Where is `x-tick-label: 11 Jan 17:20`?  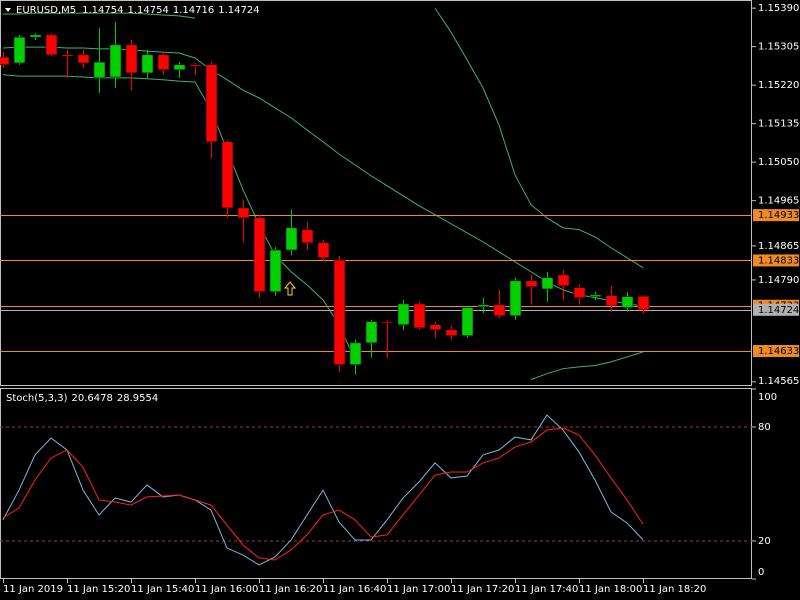
x-tick-label: 11 Jan 17:20 is located at coordinates (482, 589).